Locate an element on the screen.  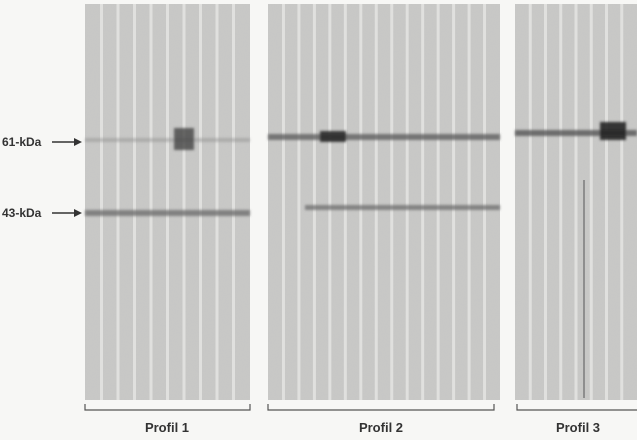
marker-label: 43-kDa is located at coordinates (22, 213).